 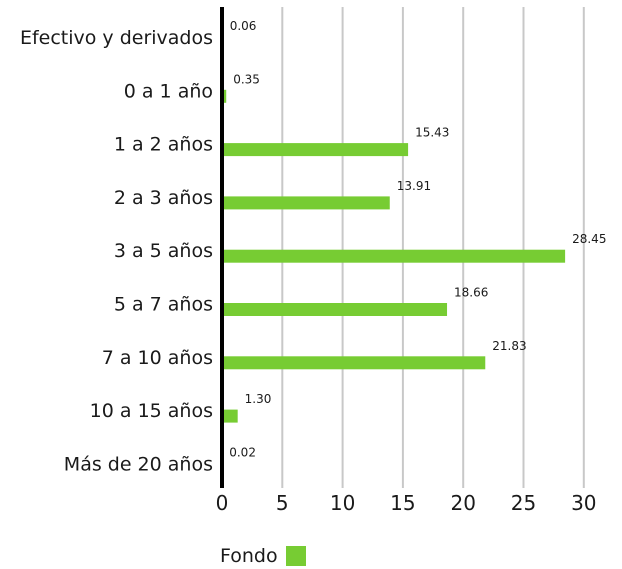 I want to click on data-label: 0.35, so click(x=246, y=79).